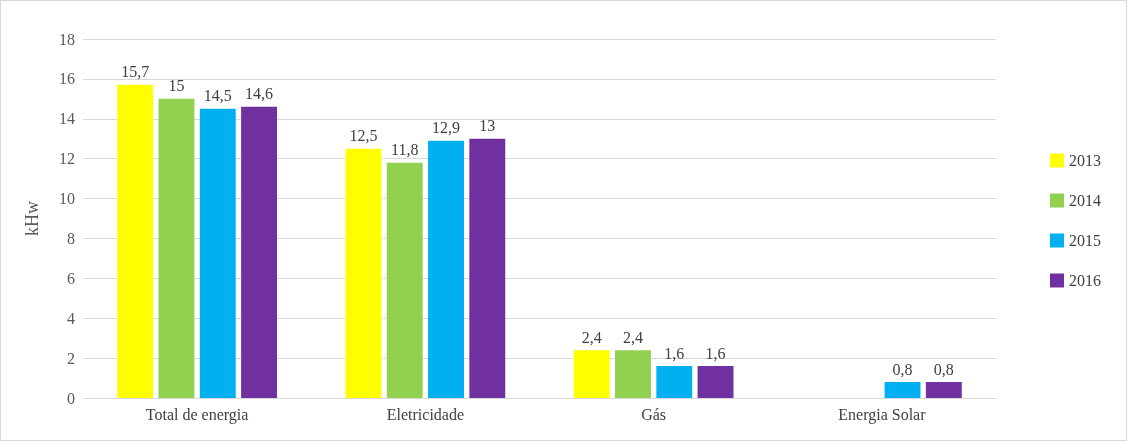 The image size is (1127, 441). What do you see at coordinates (882, 414) in the screenshot?
I see `x-tick-label: Energia Solar` at bounding box center [882, 414].